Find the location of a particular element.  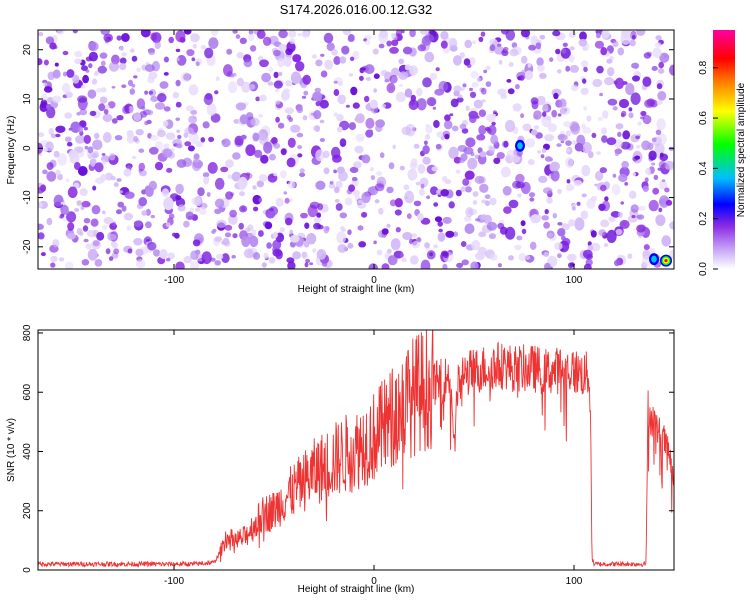

snr-x-tick-label: -100 is located at coordinates (174, 581).